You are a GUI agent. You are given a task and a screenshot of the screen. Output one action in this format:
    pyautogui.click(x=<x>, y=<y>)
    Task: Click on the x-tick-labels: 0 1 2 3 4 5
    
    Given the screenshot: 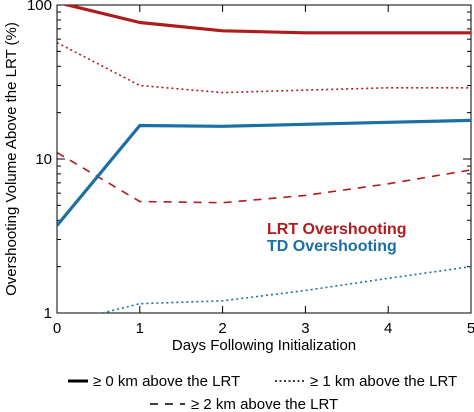 What is the action you would take?
    pyautogui.click(x=263, y=328)
    